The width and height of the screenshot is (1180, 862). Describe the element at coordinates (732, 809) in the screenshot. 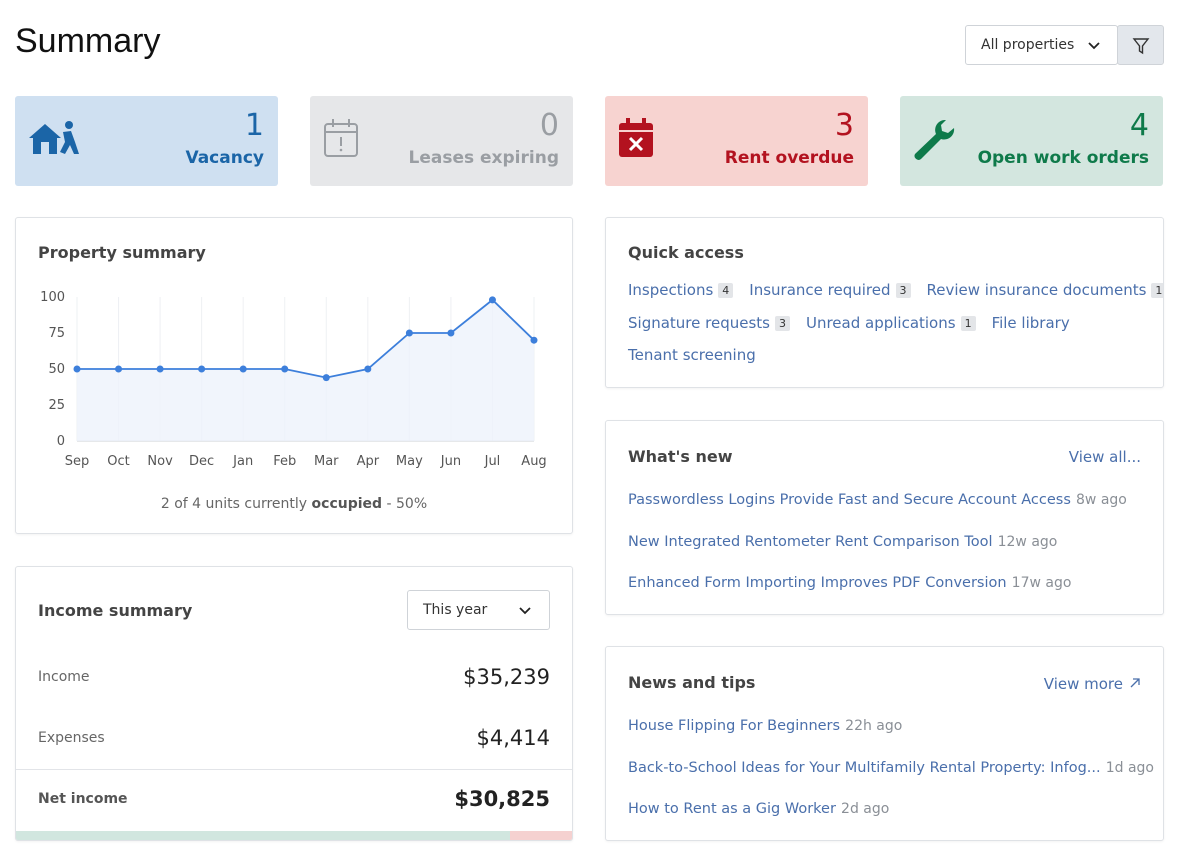

I see `item-title: How to Rent as a Gig Worker` at that location.